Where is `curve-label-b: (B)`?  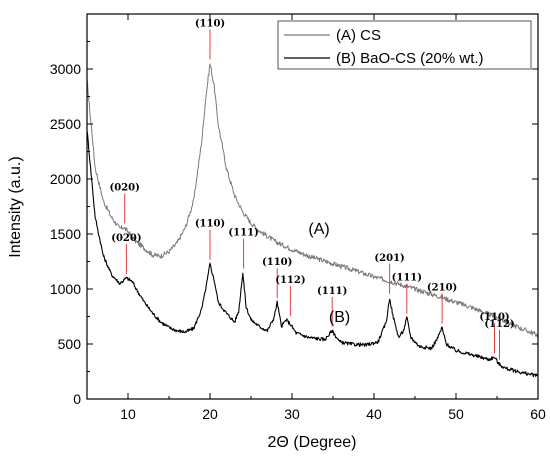
curve-label-b: (B) is located at coordinates (339, 317).